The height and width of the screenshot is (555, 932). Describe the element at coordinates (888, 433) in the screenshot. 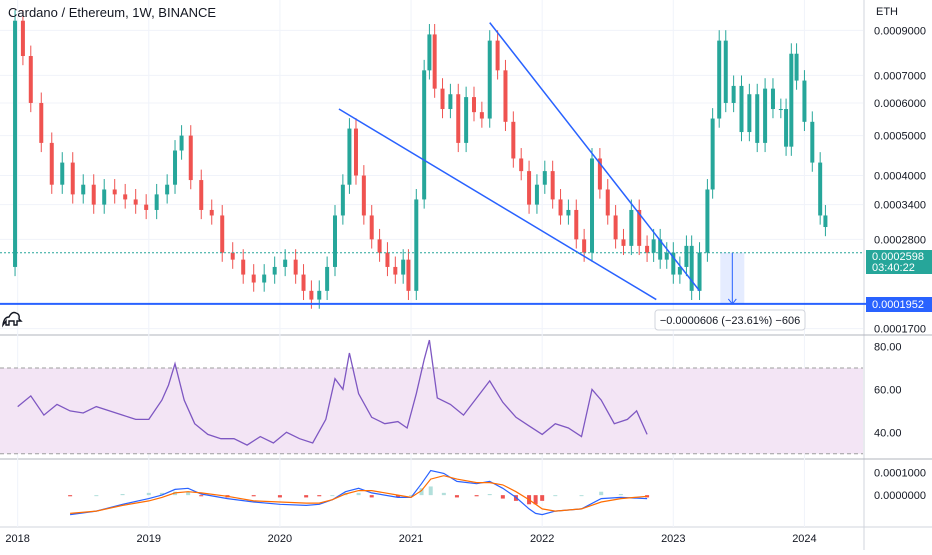

I see `rsi-tick-label: 40.00` at that location.